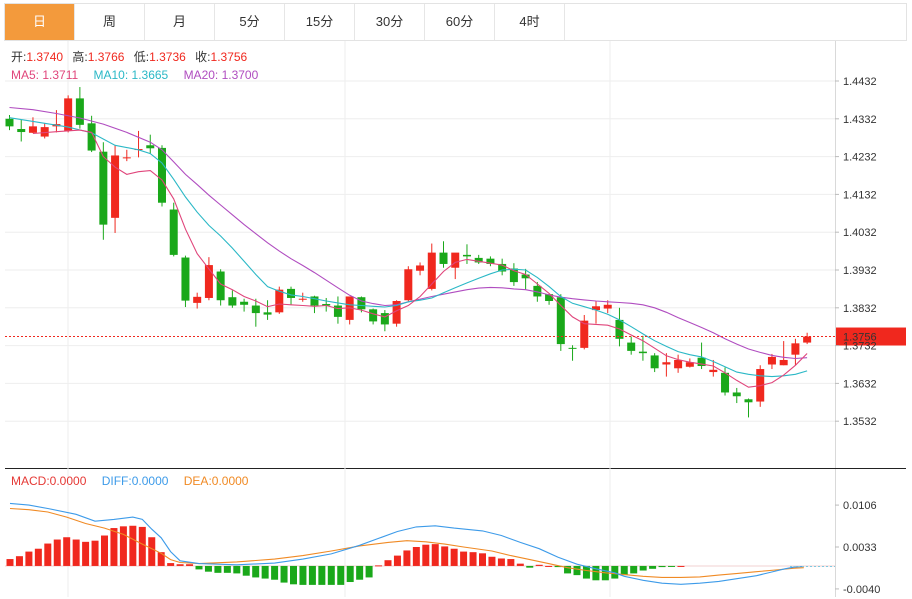  What do you see at coordinates (860, 82) in the screenshot?
I see `y-tick-label: 1.4432` at bounding box center [860, 82].